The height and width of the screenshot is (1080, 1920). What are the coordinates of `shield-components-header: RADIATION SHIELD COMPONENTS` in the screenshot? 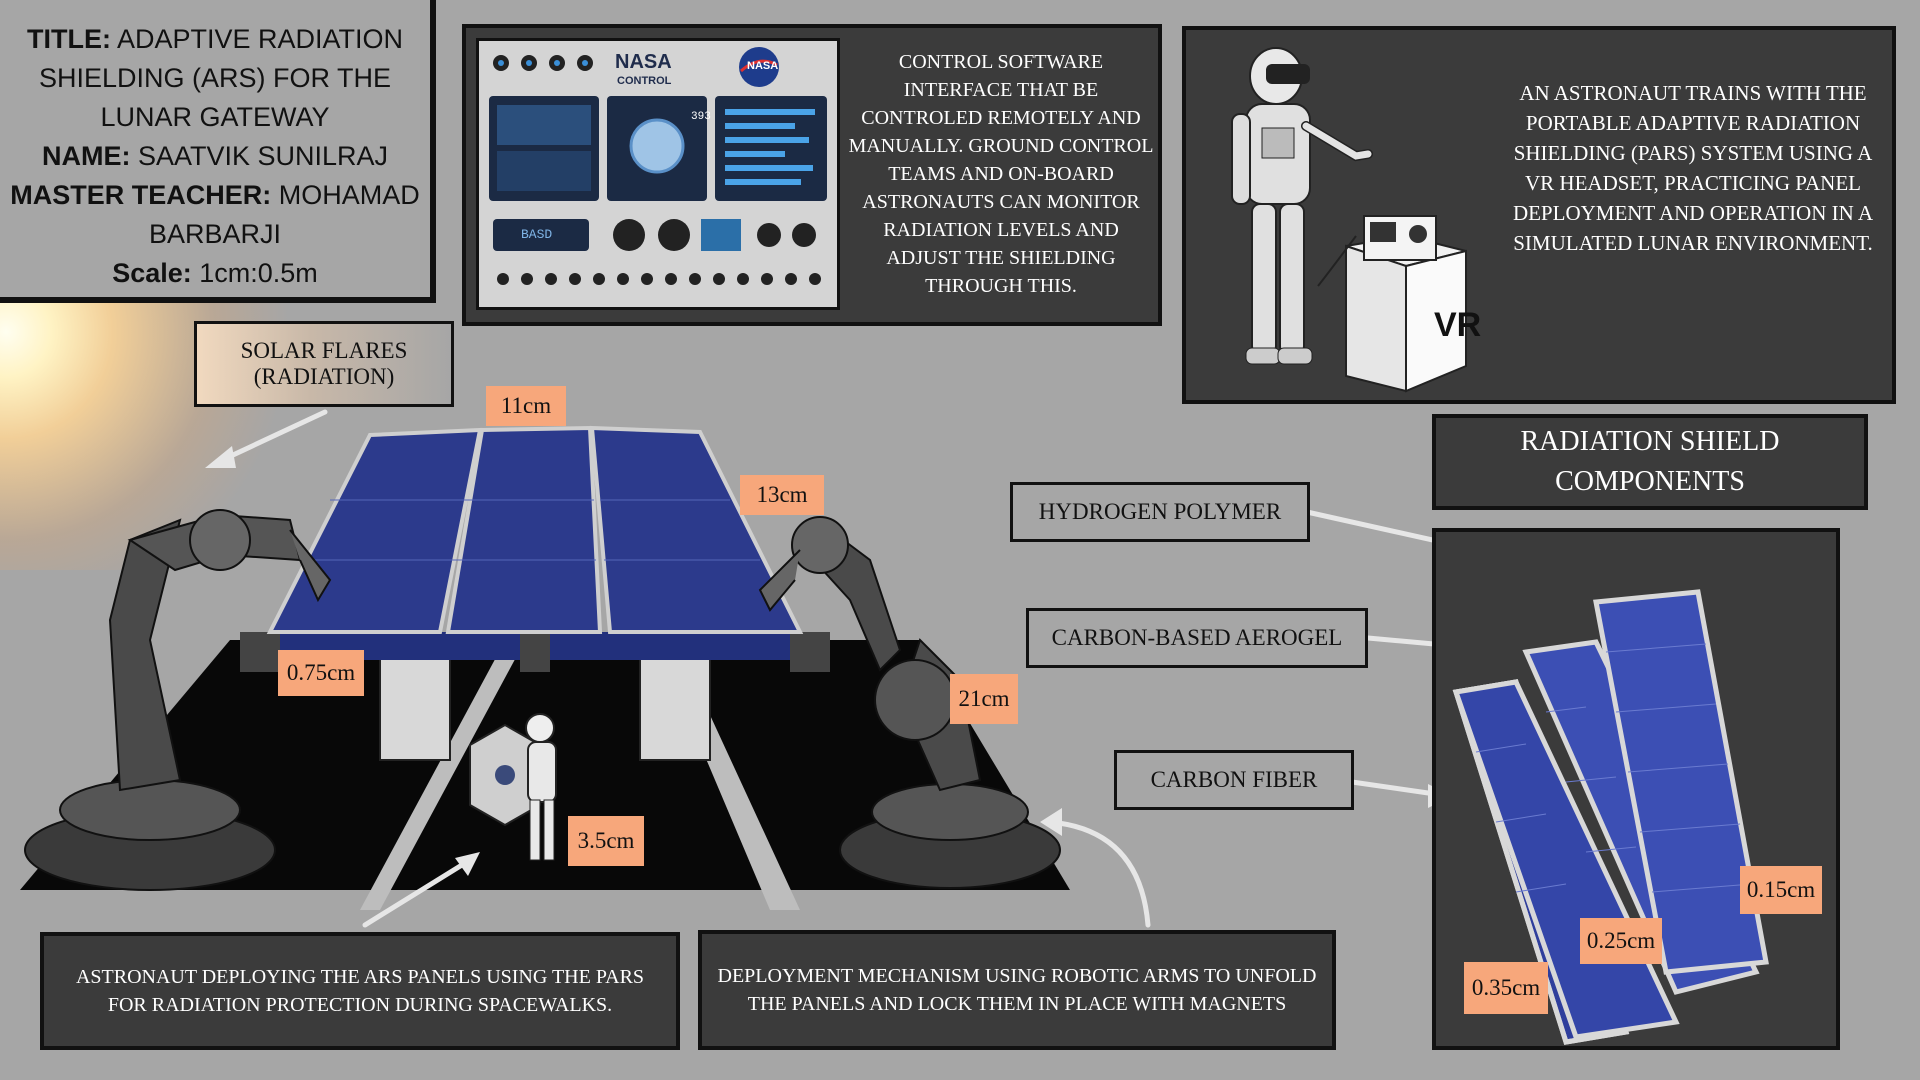 It's located at (1650, 462).